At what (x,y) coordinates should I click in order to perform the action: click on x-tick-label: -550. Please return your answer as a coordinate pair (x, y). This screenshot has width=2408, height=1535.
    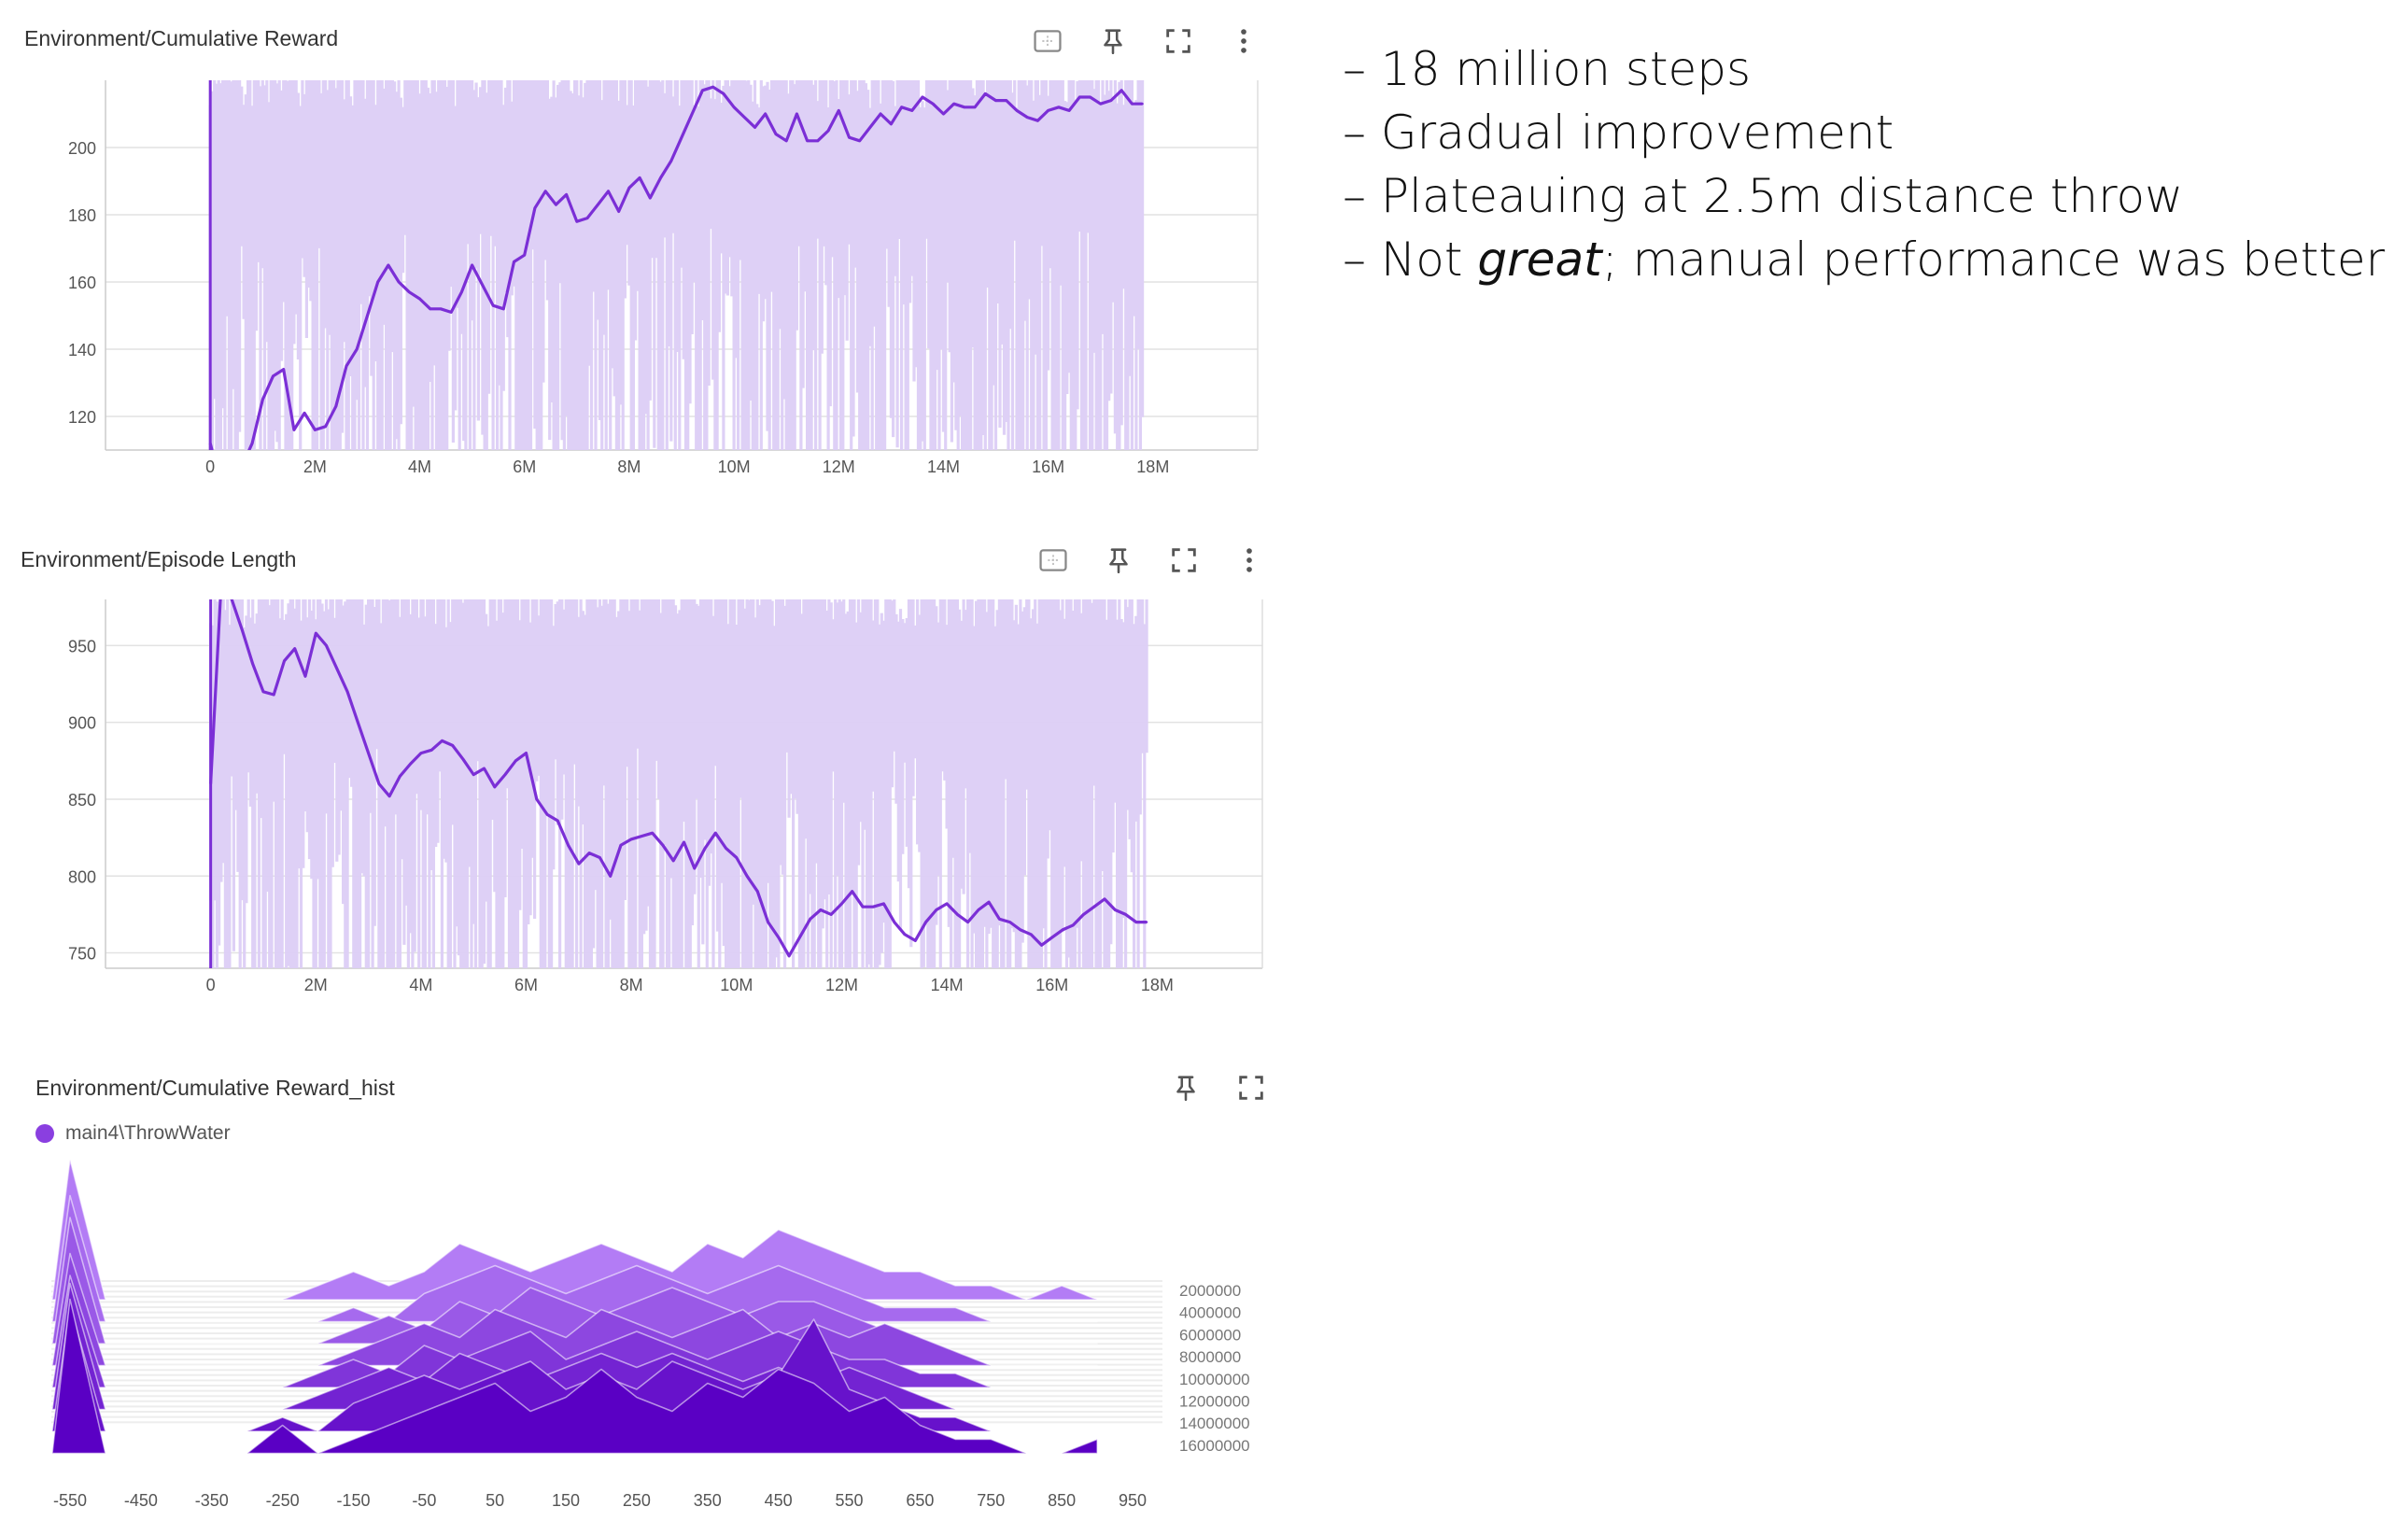
    Looking at the image, I should click on (70, 1500).